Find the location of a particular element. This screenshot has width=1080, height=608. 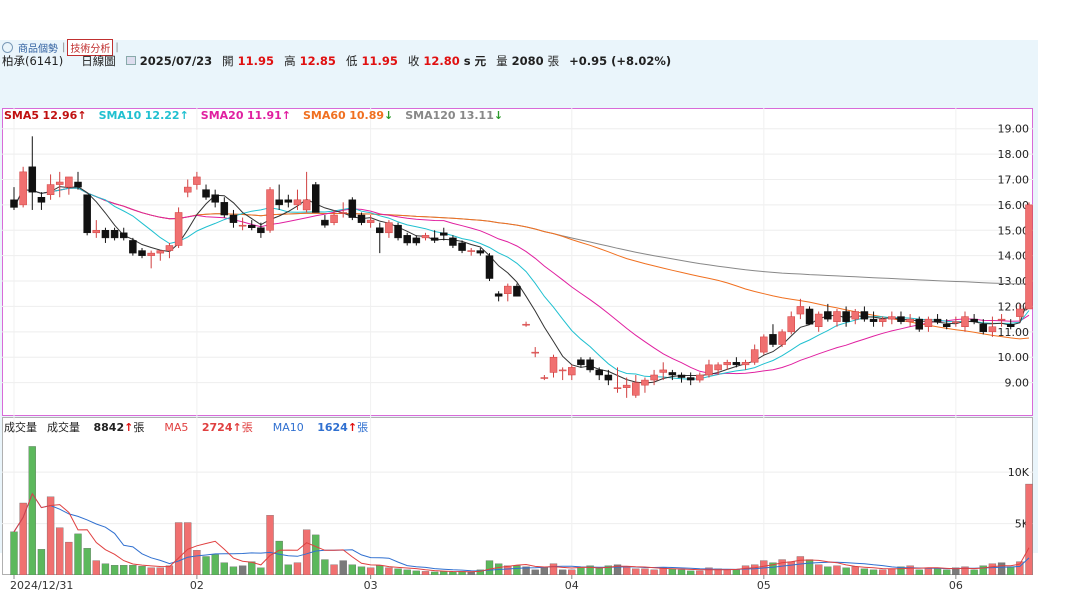

sma20-legend-label: SMA20 is located at coordinates (222, 115).